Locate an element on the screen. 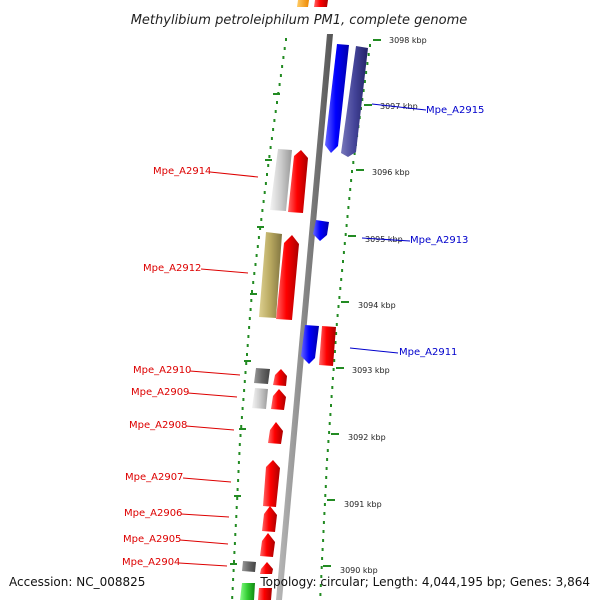  scale-tick-label: 3093 kbp is located at coordinates (371, 370).